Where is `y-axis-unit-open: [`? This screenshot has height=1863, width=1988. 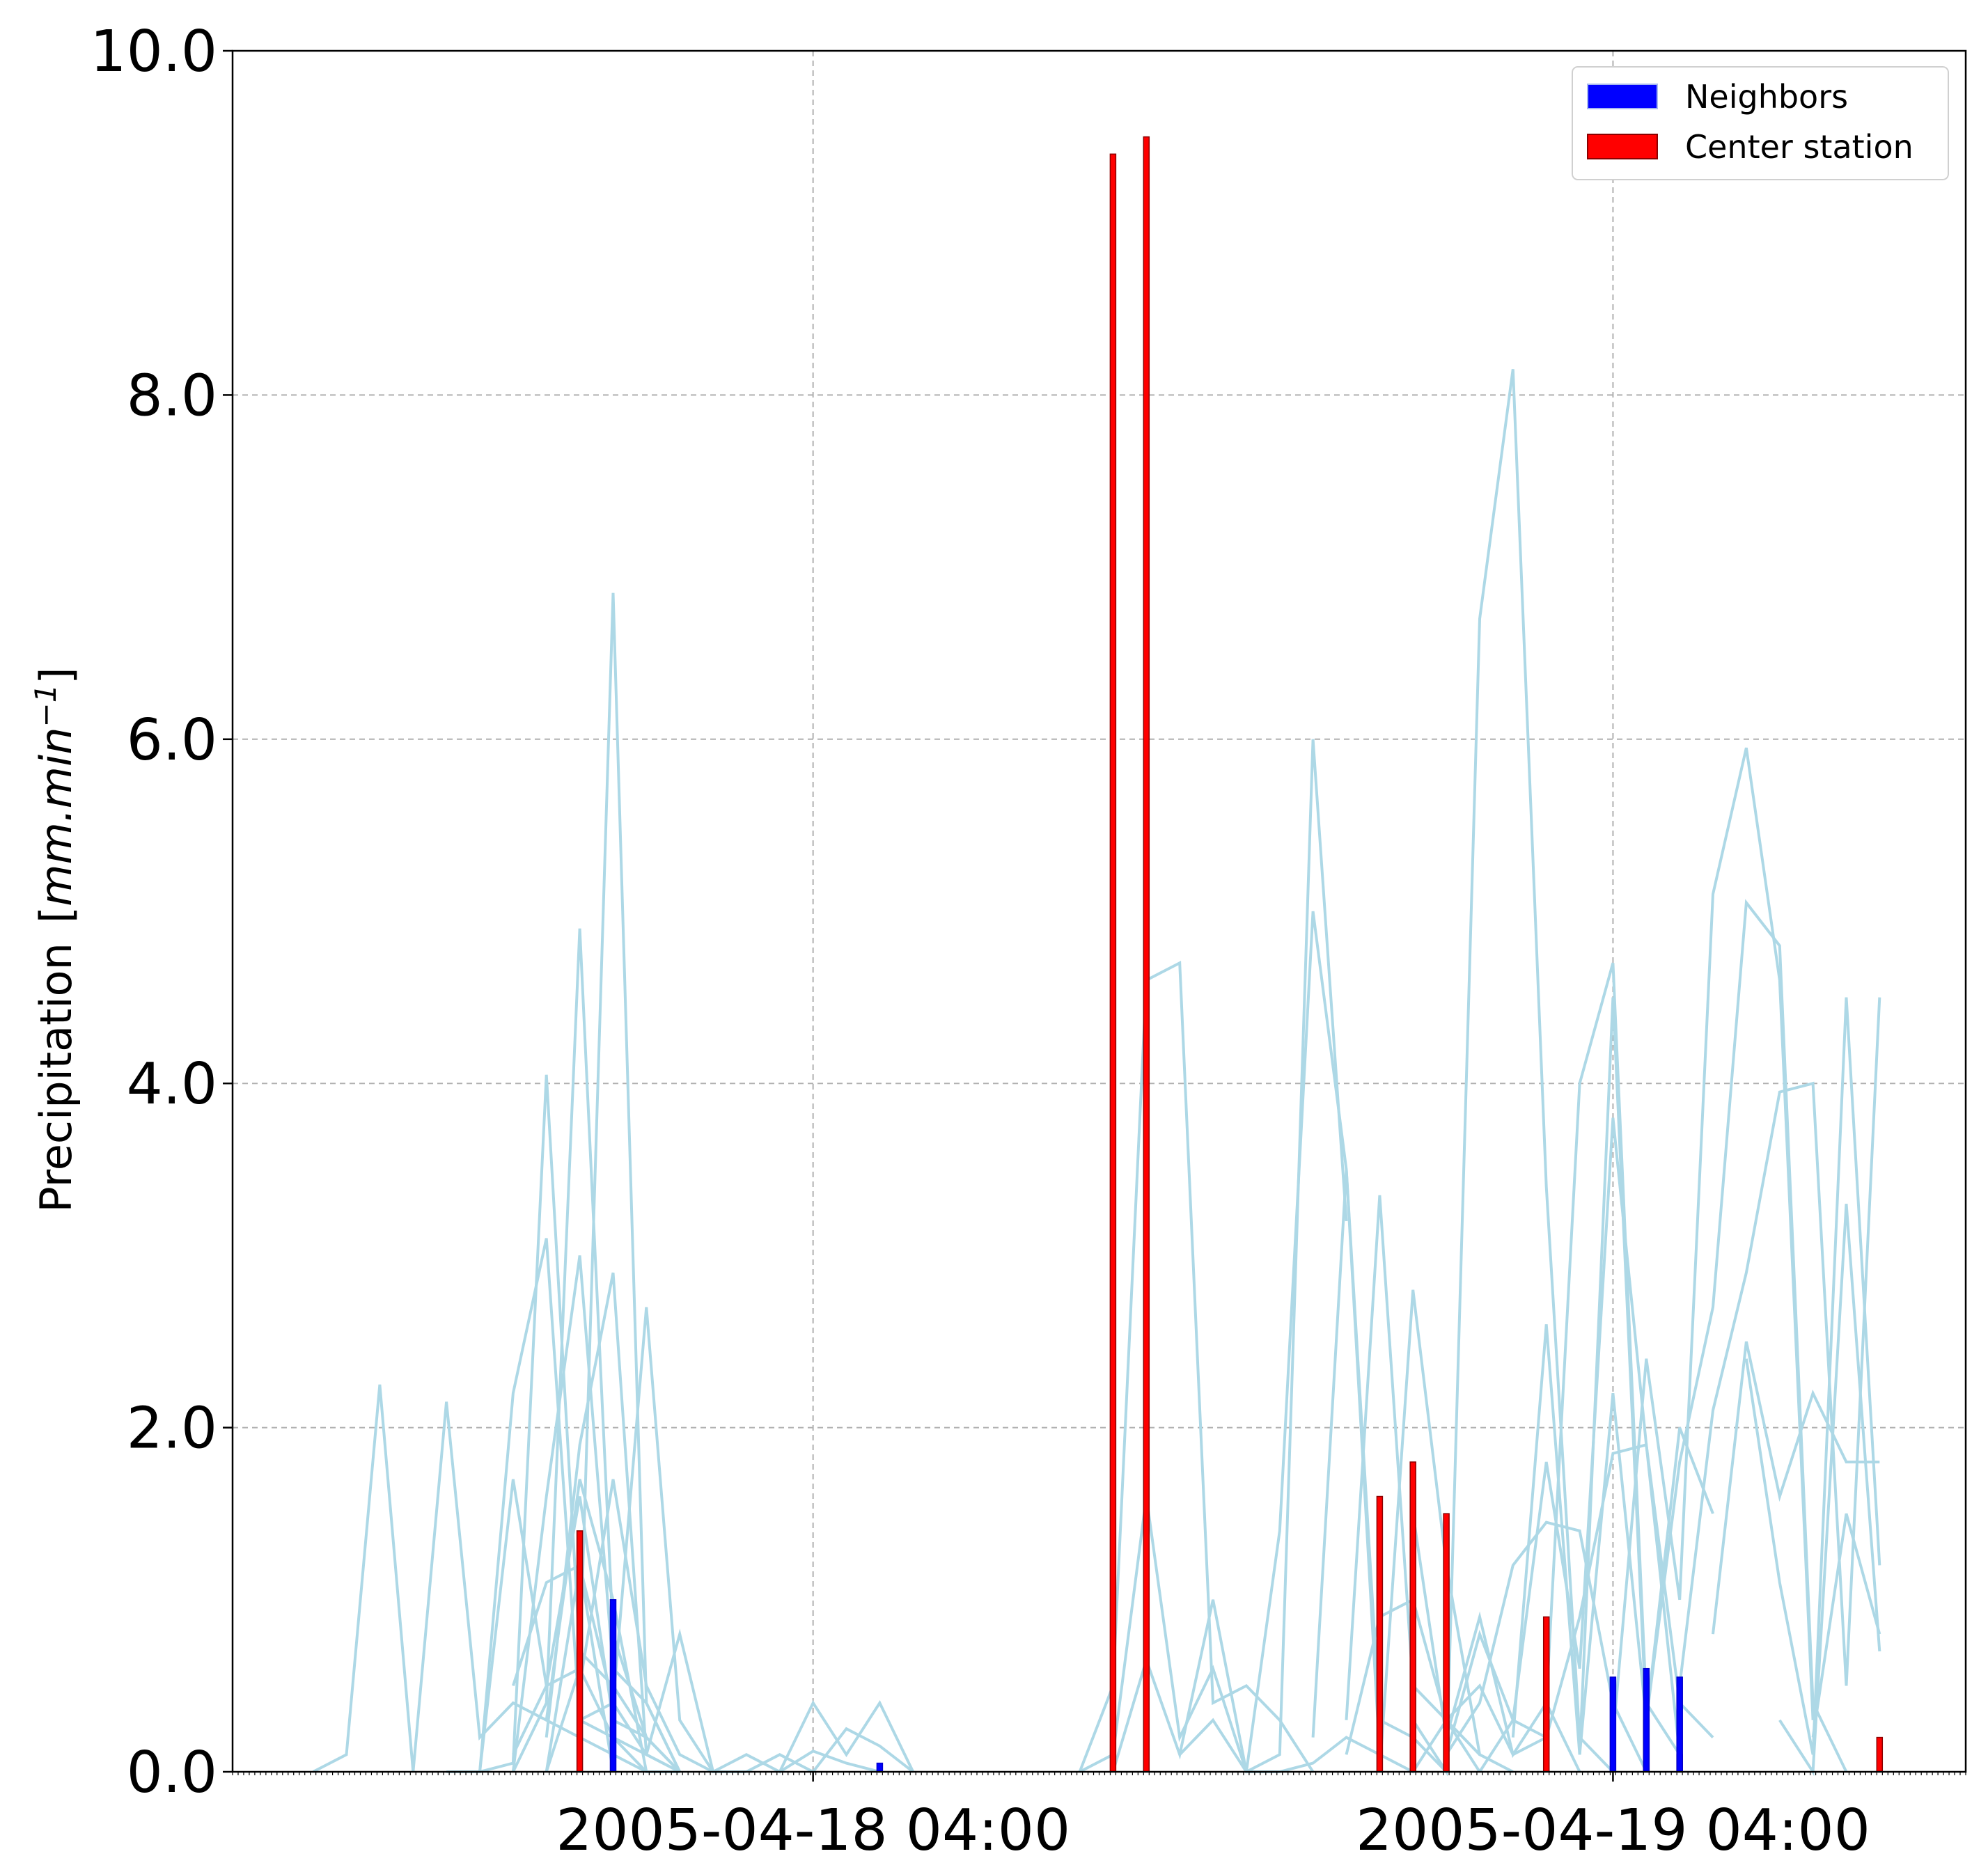 y-axis-unit-open: [ is located at coordinates (56, 914).